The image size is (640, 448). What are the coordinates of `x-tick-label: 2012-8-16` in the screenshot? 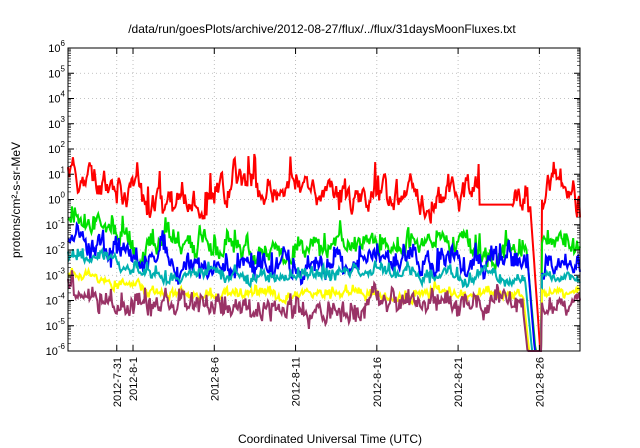 It's located at (378, 382).